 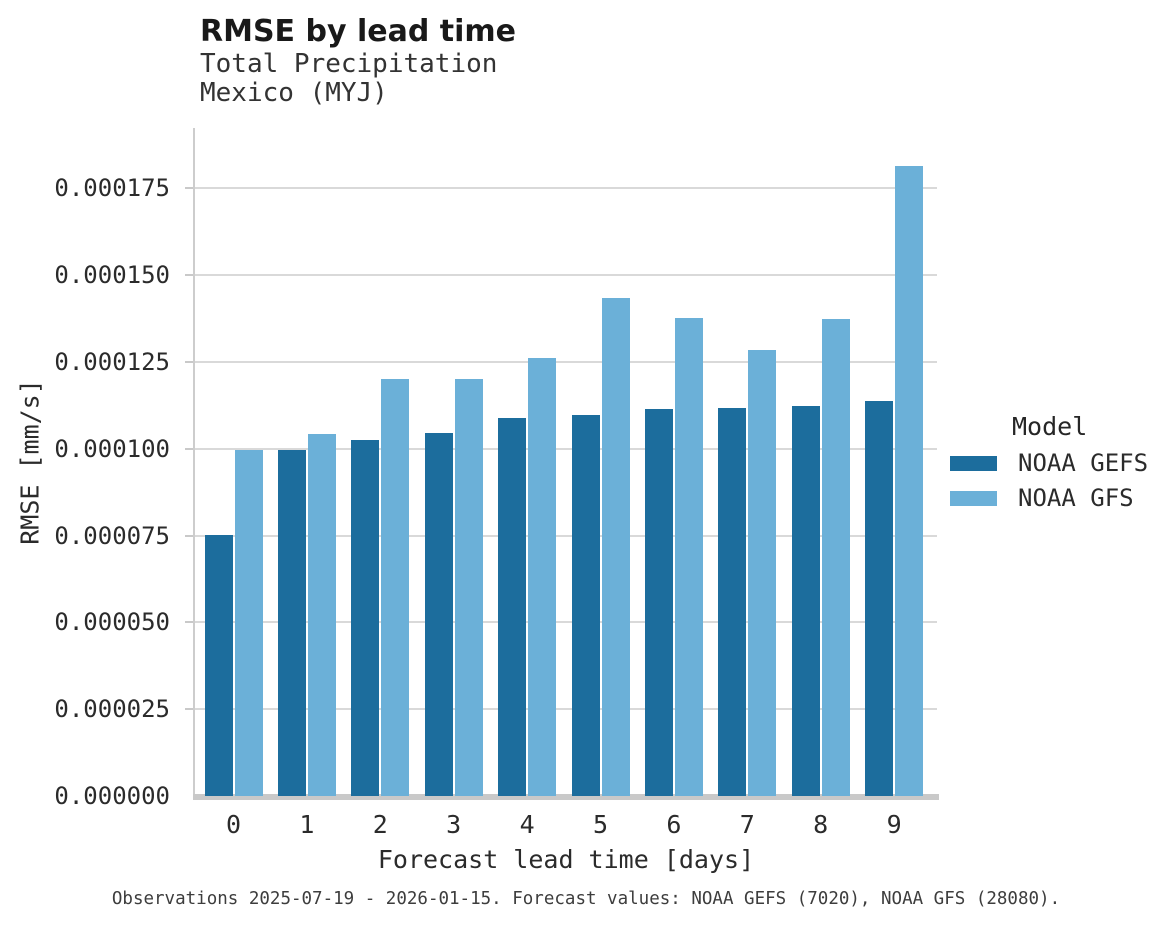 What do you see at coordinates (674, 824) in the screenshot?
I see `x-tick-label: 6` at bounding box center [674, 824].